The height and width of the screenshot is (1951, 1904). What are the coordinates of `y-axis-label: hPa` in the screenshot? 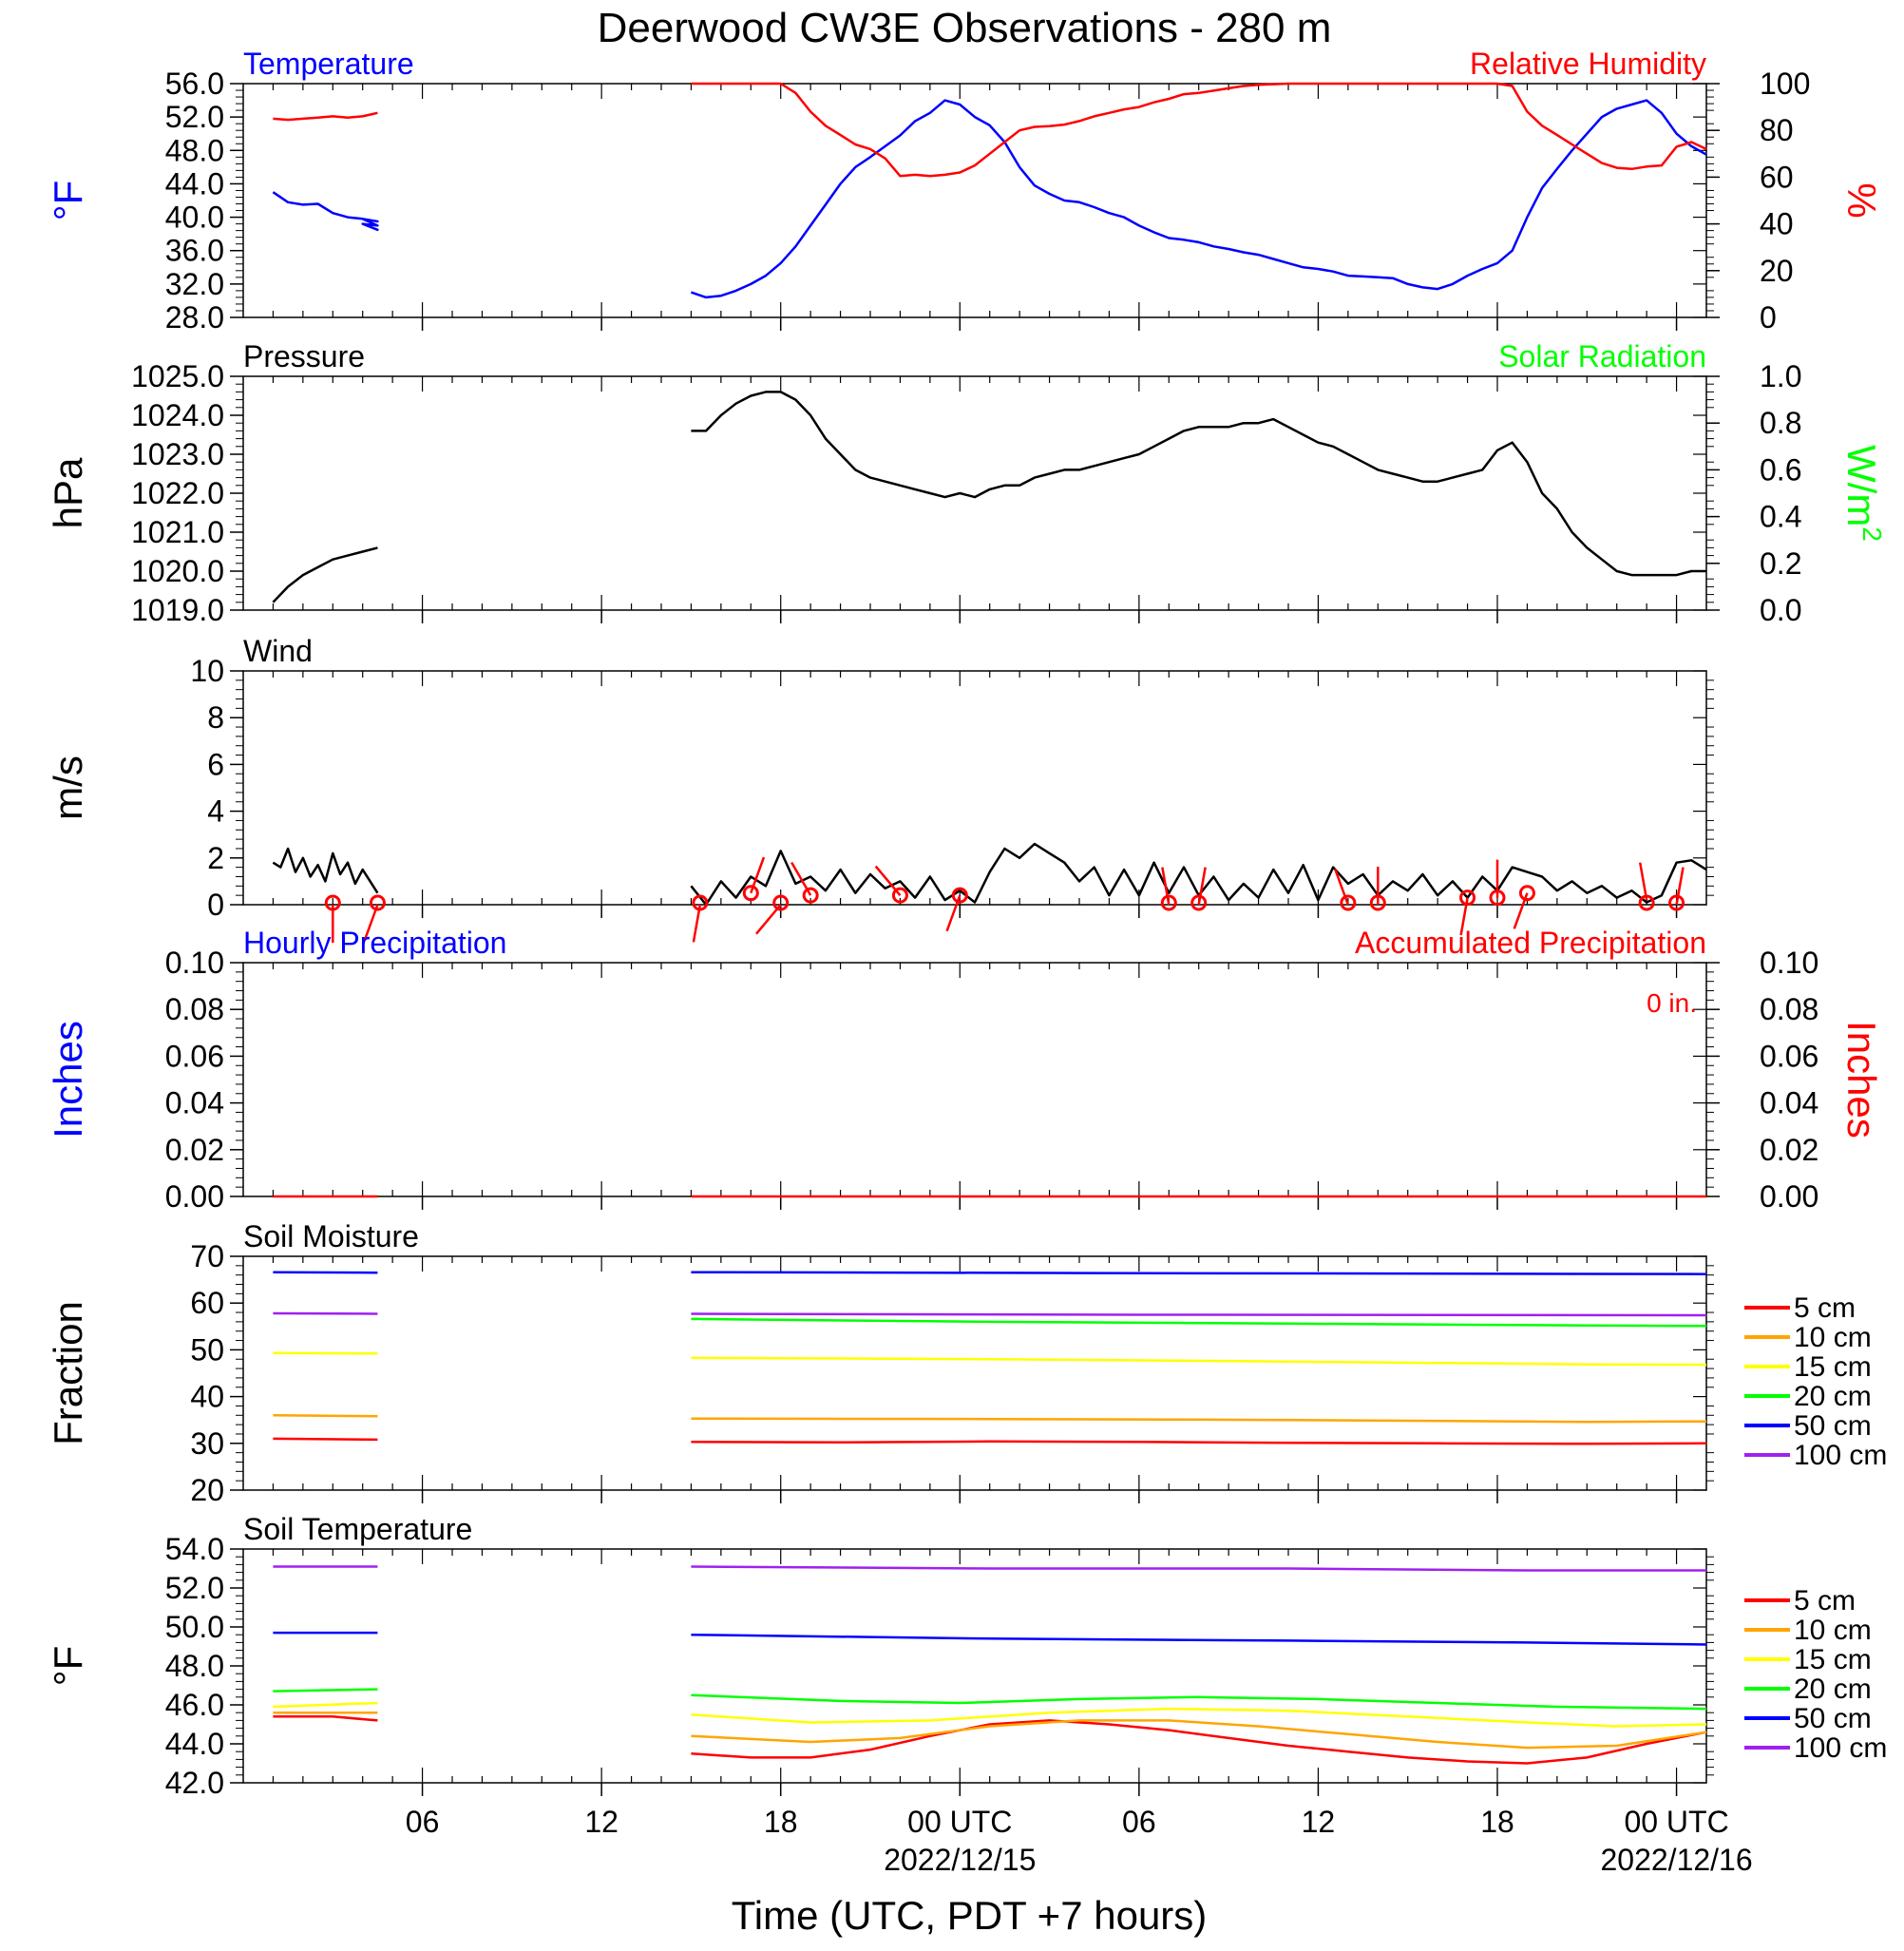 It's located at (68, 492).